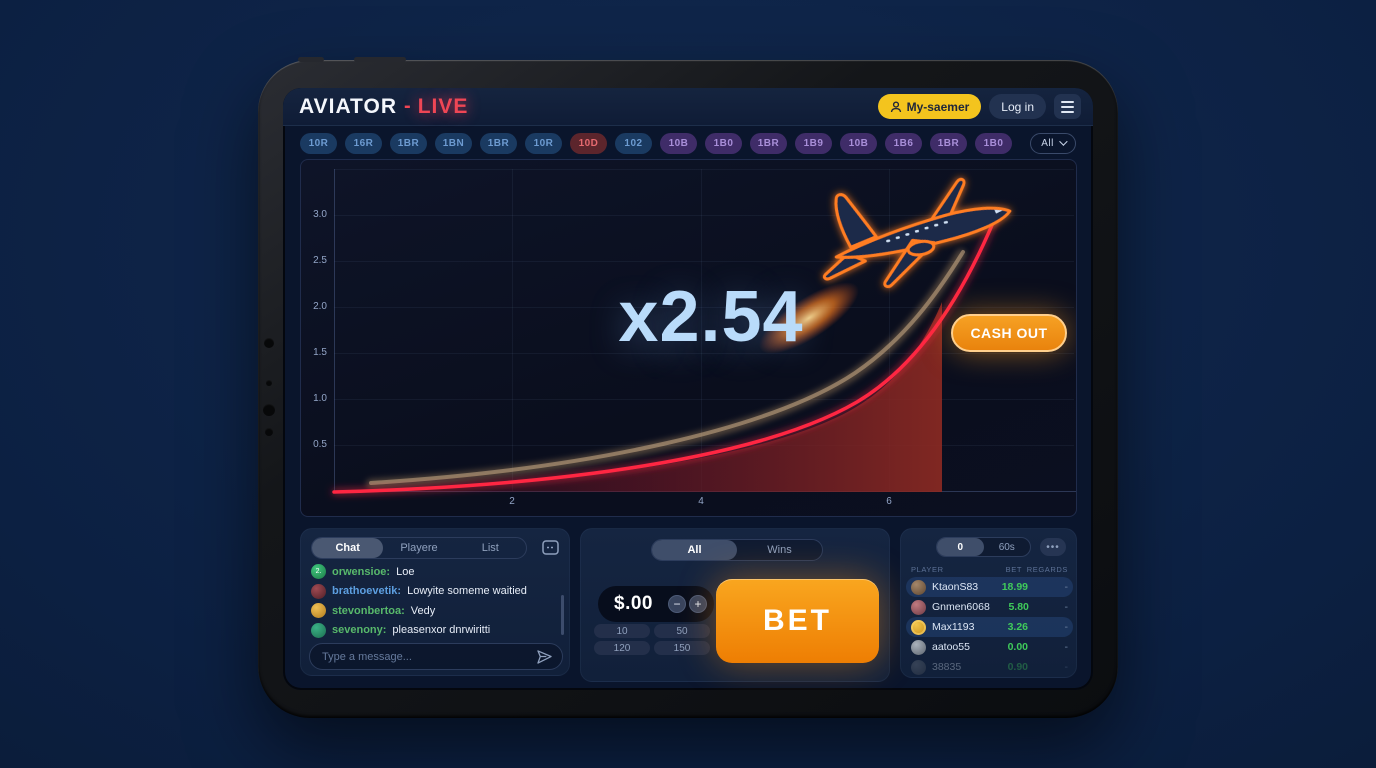 The width and height of the screenshot is (1376, 768). What do you see at coordinates (779, 550) in the screenshot?
I see `tab-wins: Wins` at bounding box center [779, 550].